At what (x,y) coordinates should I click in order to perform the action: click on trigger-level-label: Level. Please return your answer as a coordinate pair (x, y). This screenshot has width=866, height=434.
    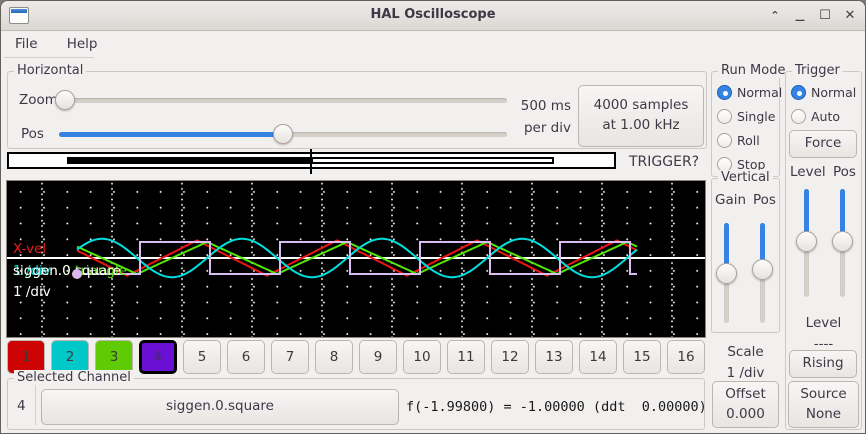
    Looking at the image, I should click on (808, 172).